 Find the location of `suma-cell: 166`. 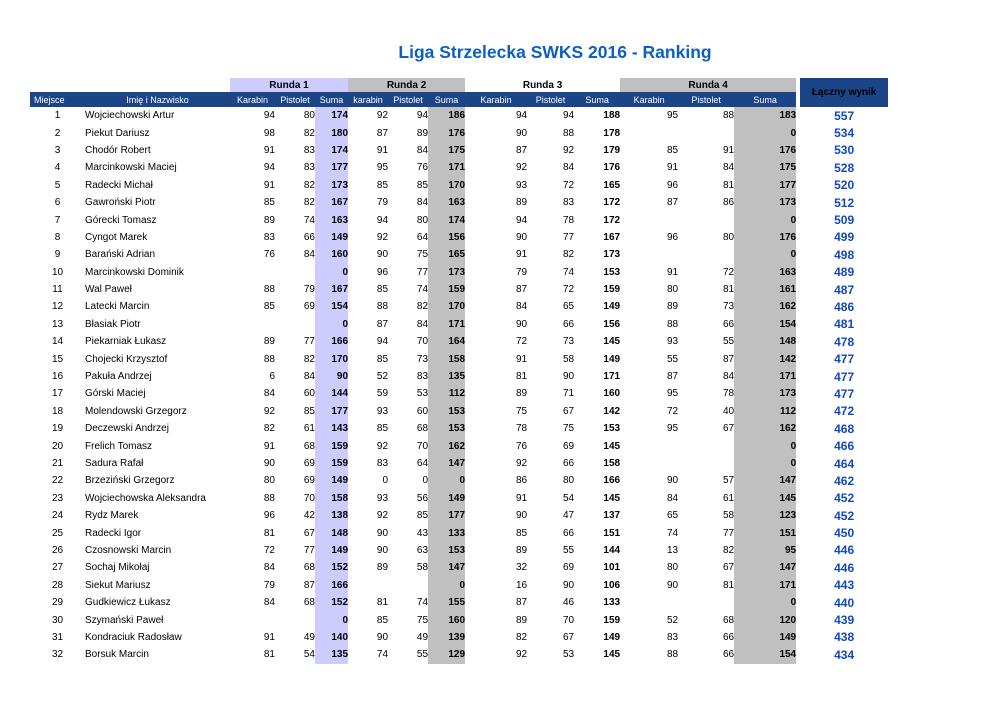

suma-cell: 166 is located at coordinates (612, 481).